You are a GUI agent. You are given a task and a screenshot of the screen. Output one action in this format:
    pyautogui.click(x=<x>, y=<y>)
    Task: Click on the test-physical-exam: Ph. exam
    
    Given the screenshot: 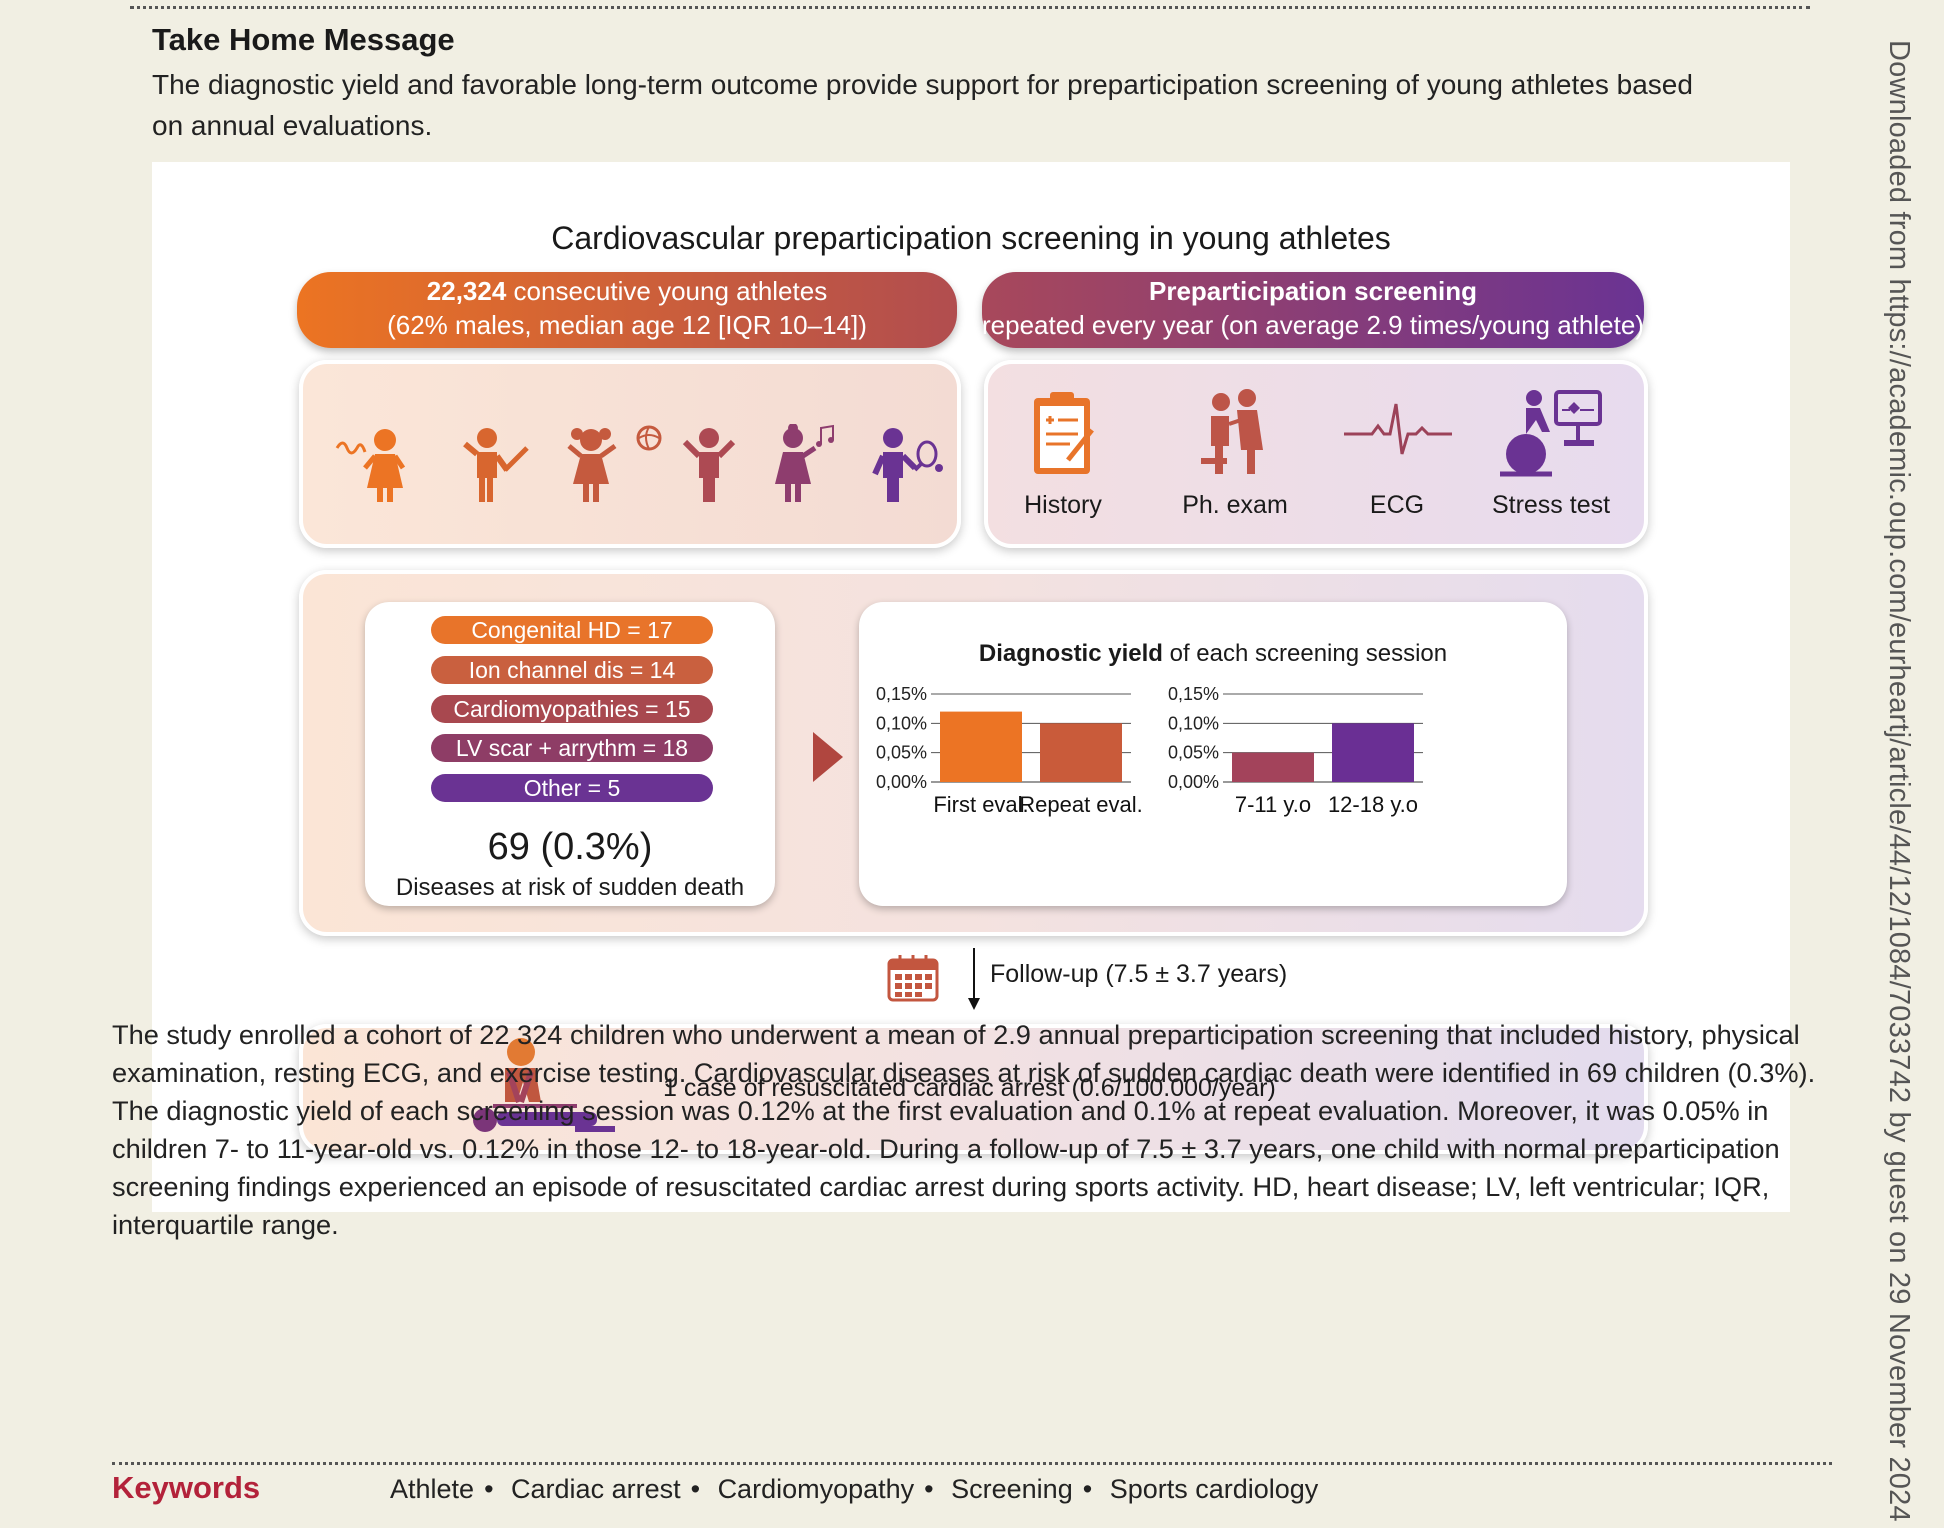 What is the action you would take?
    pyautogui.click(x=1235, y=454)
    